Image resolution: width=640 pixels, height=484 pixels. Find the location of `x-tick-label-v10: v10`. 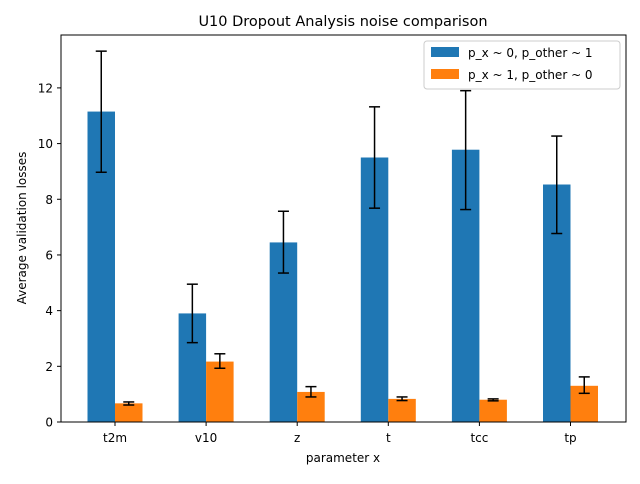

x-tick-label-v10: v10 is located at coordinates (206, 438).